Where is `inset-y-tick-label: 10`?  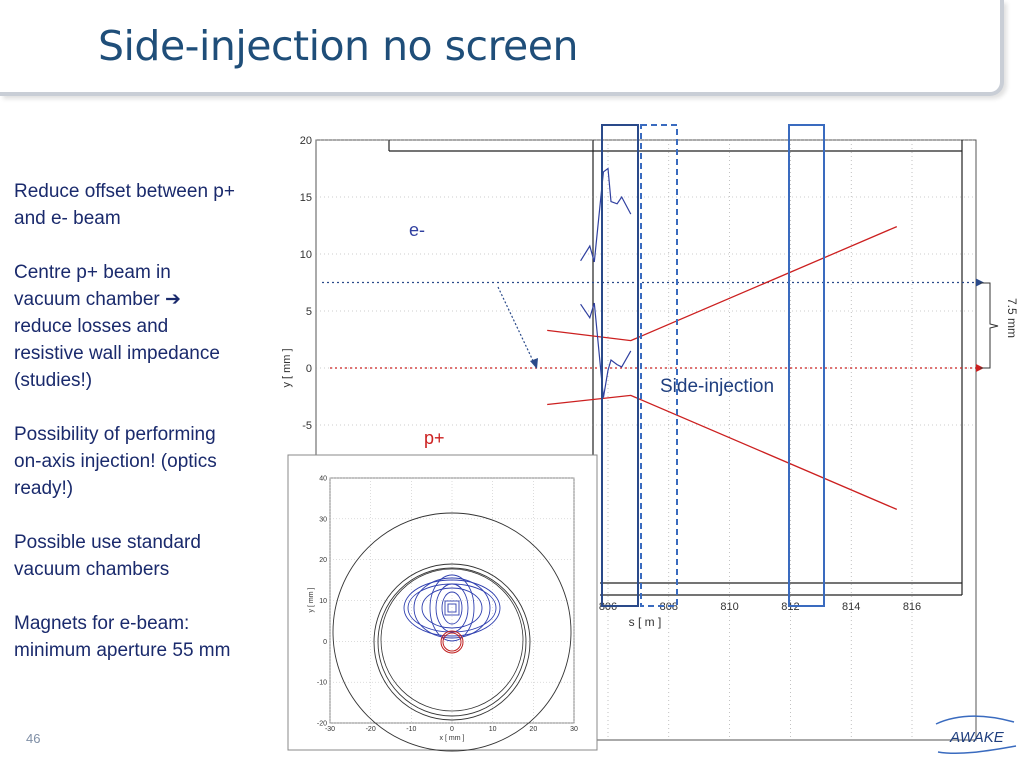
inset-y-tick-label: 10 is located at coordinates (323, 601).